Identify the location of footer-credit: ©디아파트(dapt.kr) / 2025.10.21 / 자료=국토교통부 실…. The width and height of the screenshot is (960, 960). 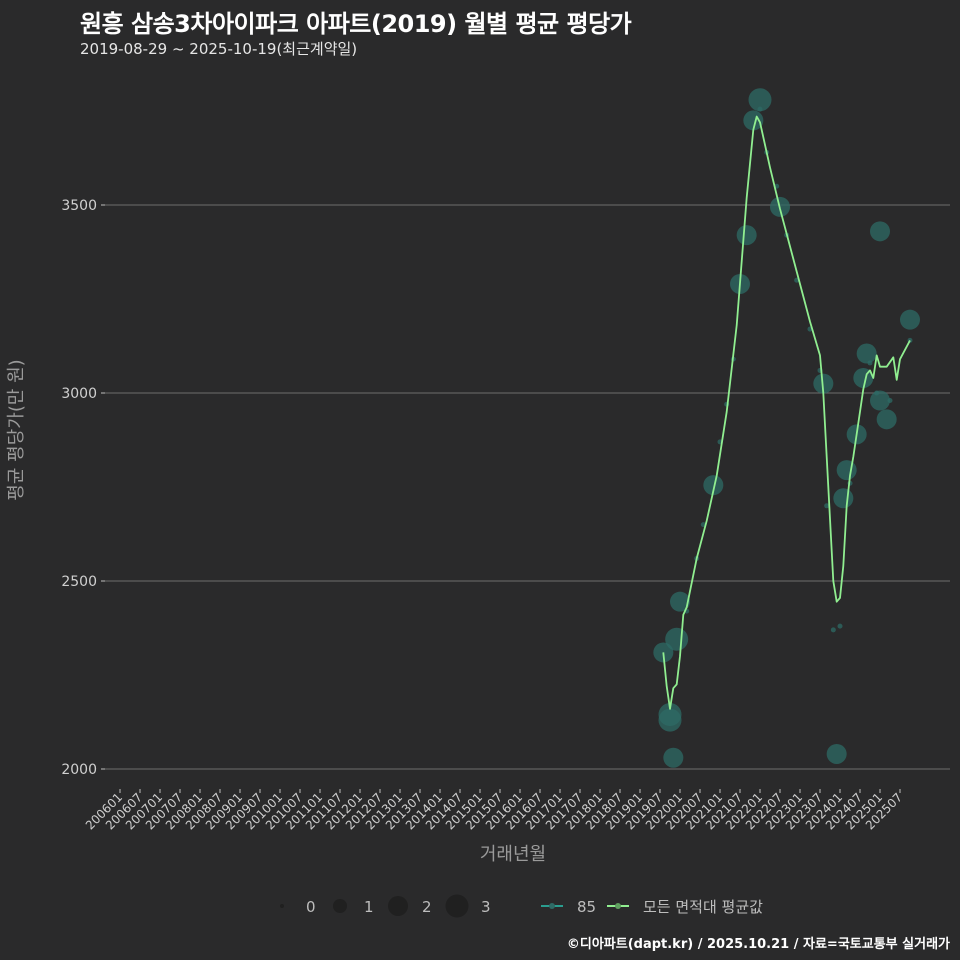
(758, 944).